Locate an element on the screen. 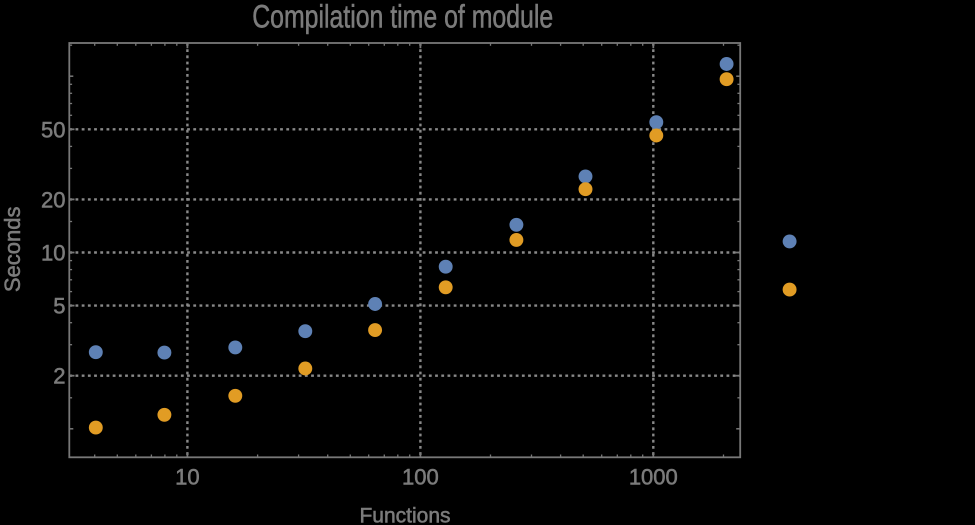 The height and width of the screenshot is (525, 975). svg-text: 50 is located at coordinates (53, 129).